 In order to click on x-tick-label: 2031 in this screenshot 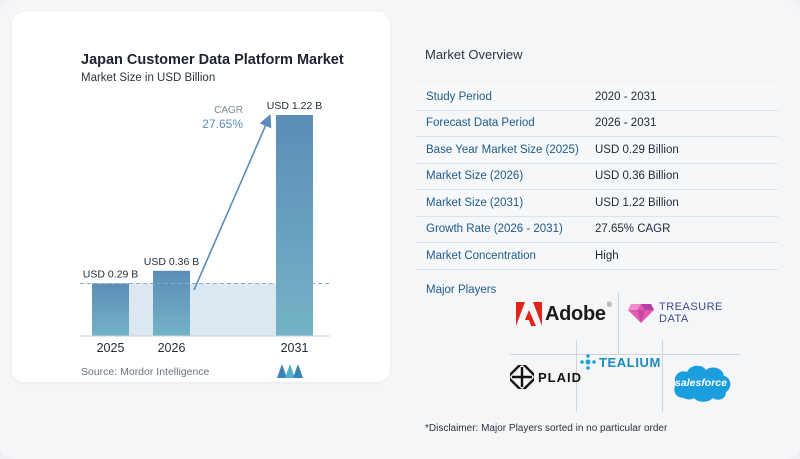, I will do `click(295, 348)`.